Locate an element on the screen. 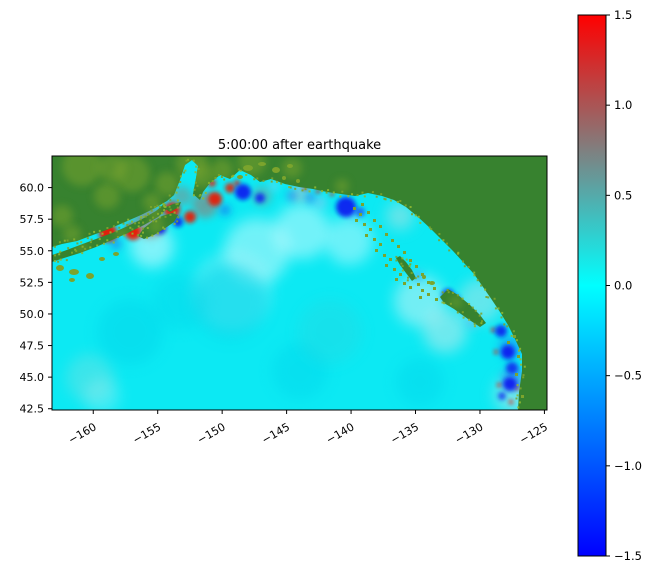 The height and width of the screenshot is (573, 658). colorbar-tick-label: −0.5 is located at coordinates (628, 376).